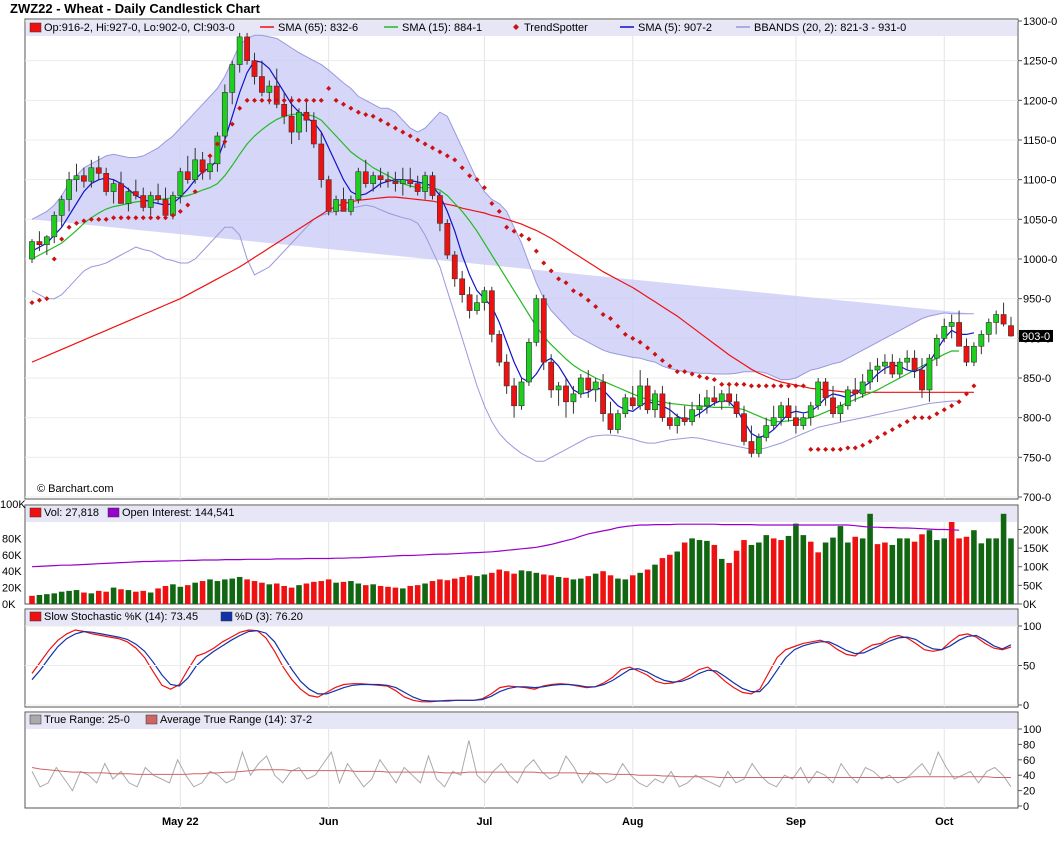 The width and height of the screenshot is (1060, 851). What do you see at coordinates (524, 555) in the screenshot?
I see `volume-panel: 0K 20K 40K 60K 80K 0K 50K 100K 150K 200K 100K` at bounding box center [524, 555].